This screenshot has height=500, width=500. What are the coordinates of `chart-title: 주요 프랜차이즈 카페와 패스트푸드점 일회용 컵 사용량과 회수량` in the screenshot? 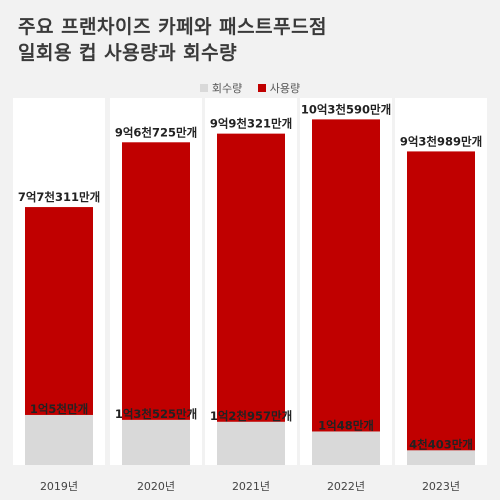 It's located at (172, 40).